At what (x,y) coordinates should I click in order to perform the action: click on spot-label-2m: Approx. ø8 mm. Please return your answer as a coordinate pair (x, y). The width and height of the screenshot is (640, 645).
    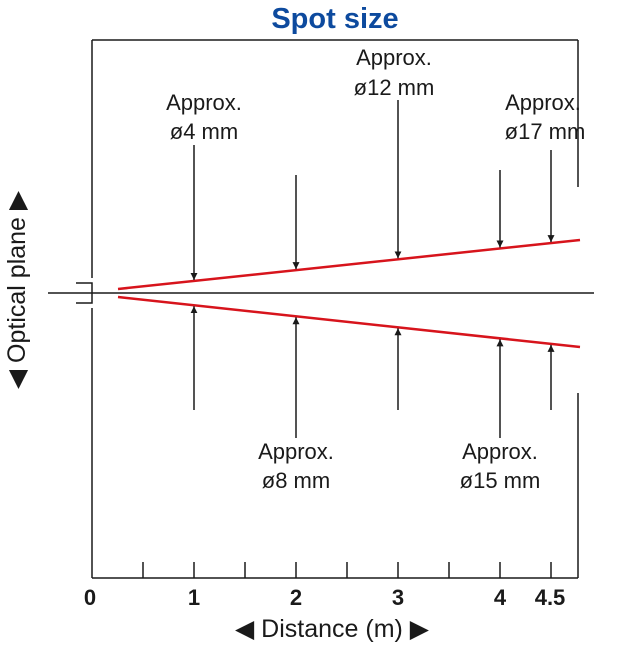
    Looking at the image, I should click on (296, 466).